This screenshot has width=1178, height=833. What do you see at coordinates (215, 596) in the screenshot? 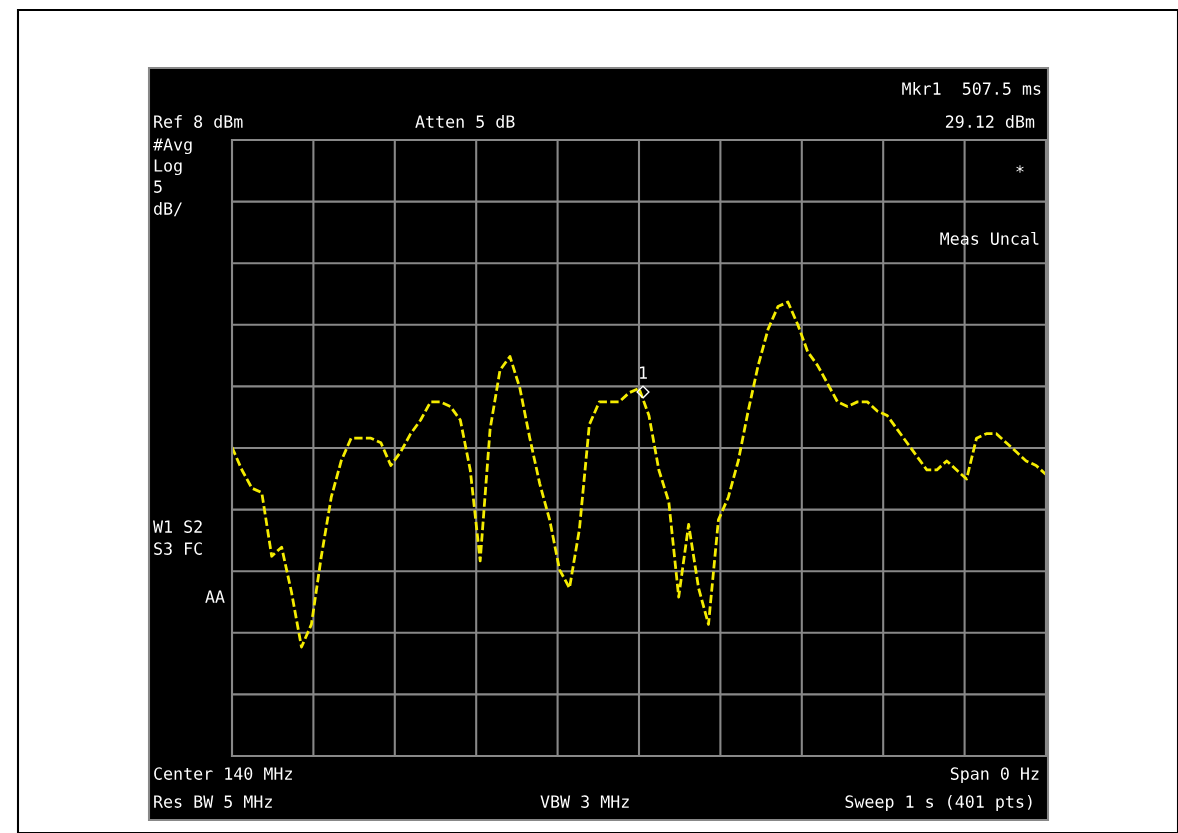
I see `text: AA` at bounding box center [215, 596].